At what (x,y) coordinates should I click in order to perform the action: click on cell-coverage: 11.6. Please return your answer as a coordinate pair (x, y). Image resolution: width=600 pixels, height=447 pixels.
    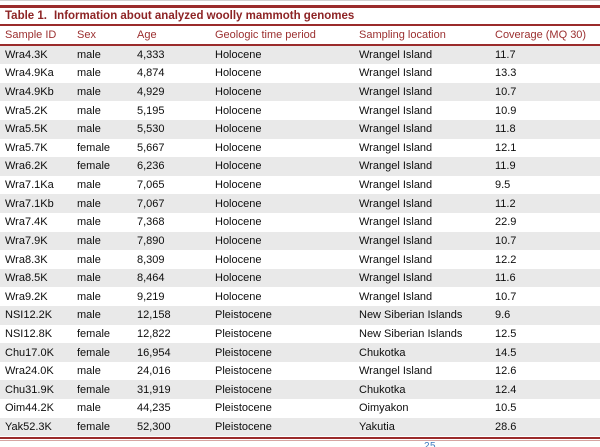
    Looking at the image, I should click on (505, 278).